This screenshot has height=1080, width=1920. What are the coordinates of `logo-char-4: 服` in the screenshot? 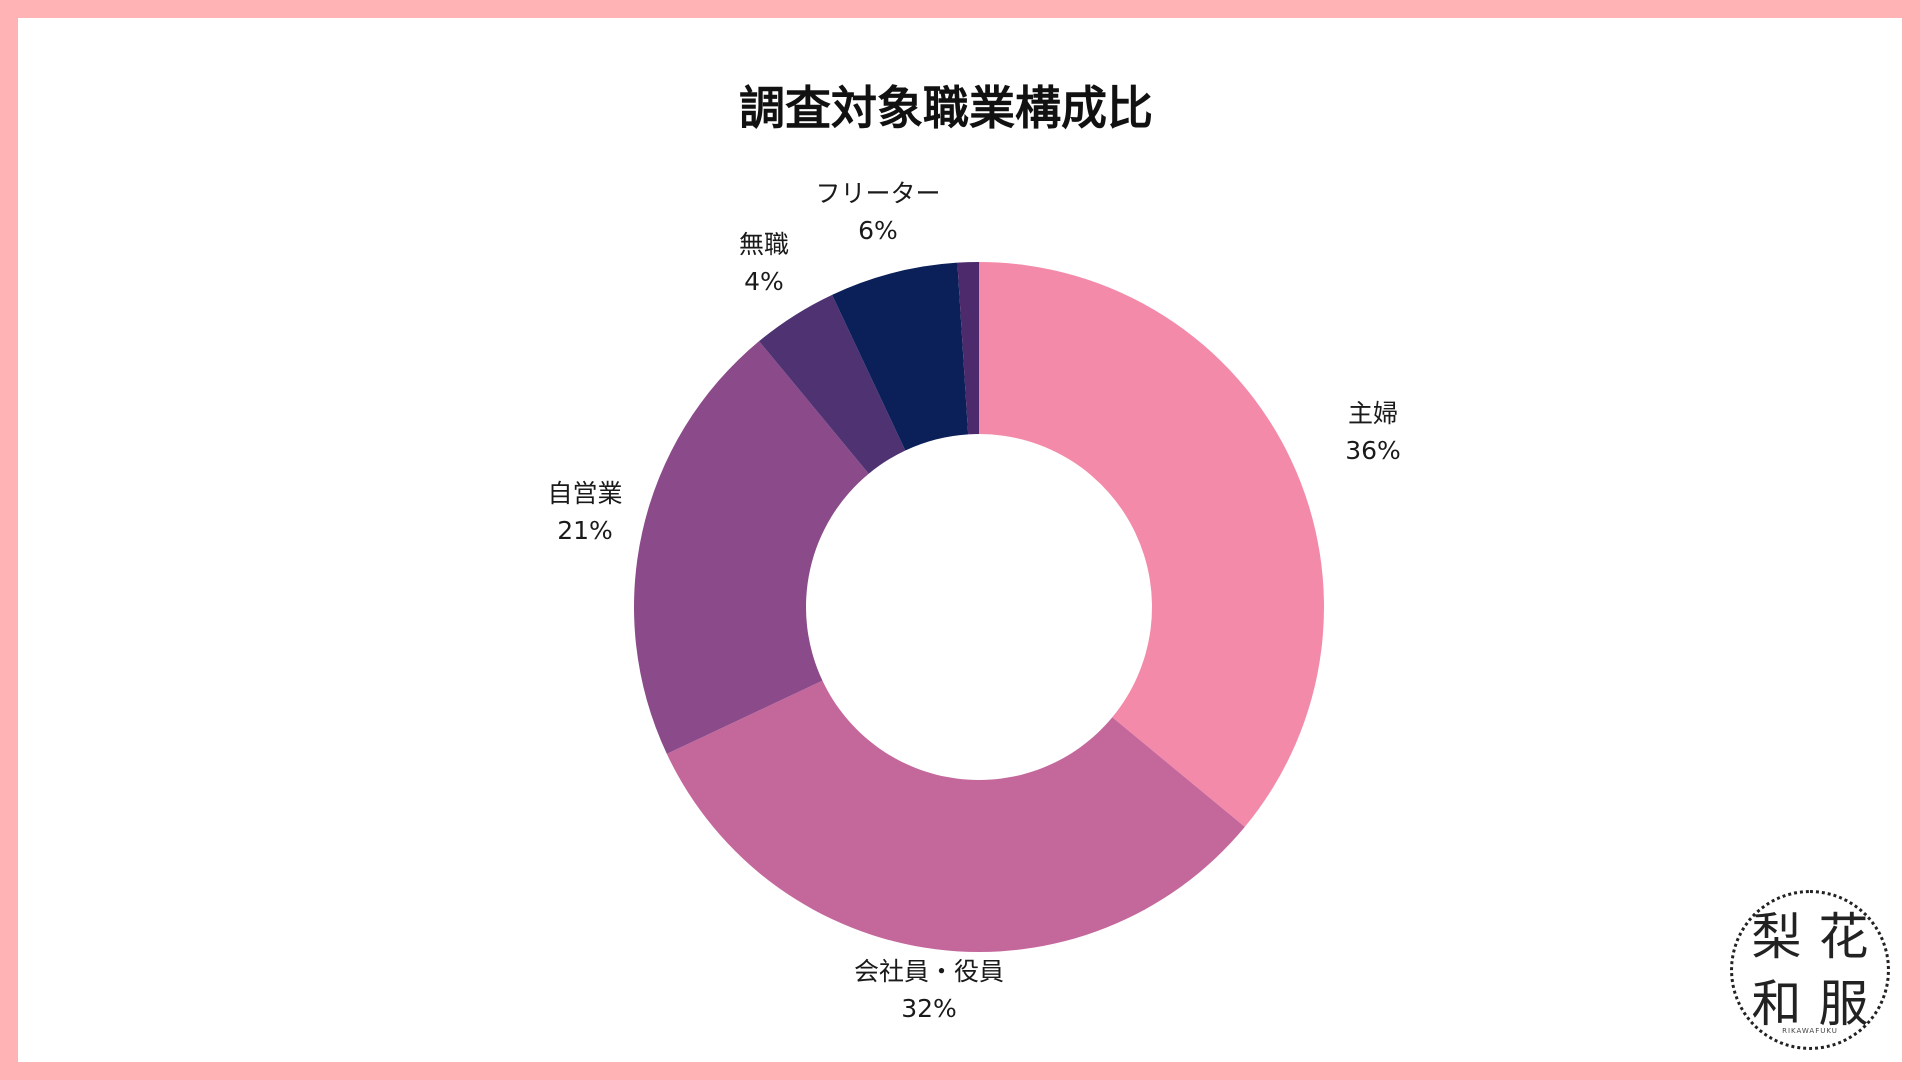 It's located at (1843, 1003).